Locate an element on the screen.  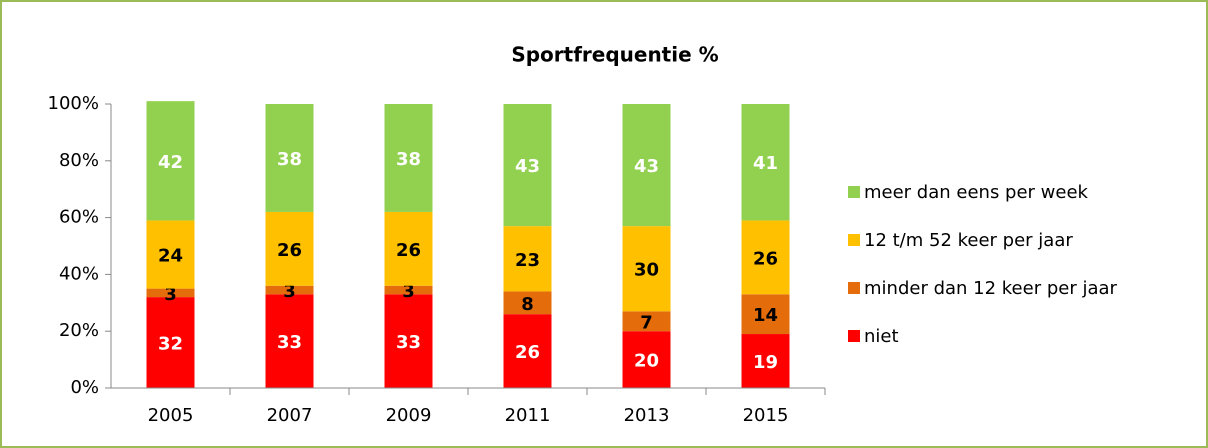
data-label: 32 is located at coordinates (170, 344).